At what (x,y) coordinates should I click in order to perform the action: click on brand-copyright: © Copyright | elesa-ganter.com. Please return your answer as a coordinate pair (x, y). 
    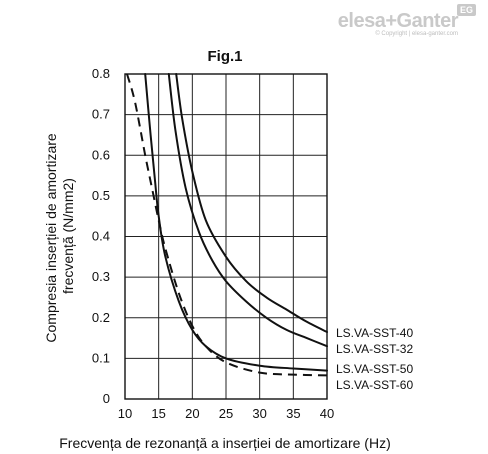
    Looking at the image, I should click on (416, 34).